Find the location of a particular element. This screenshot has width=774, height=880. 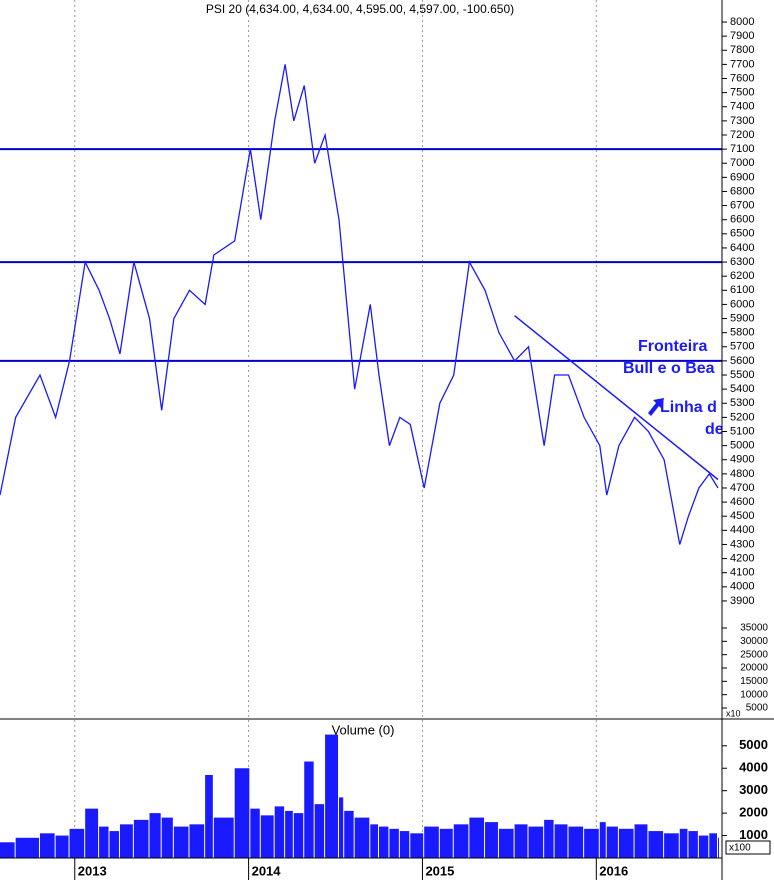

x-tick-label: 2013 is located at coordinates (92, 870).